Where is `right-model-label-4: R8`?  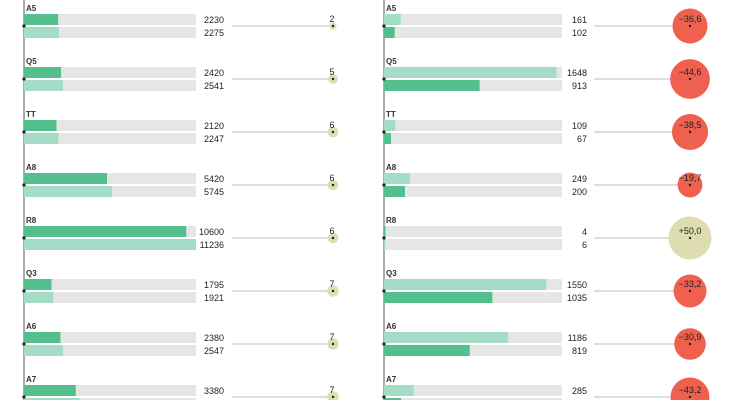
right-model-label-4: R8 is located at coordinates (391, 220).